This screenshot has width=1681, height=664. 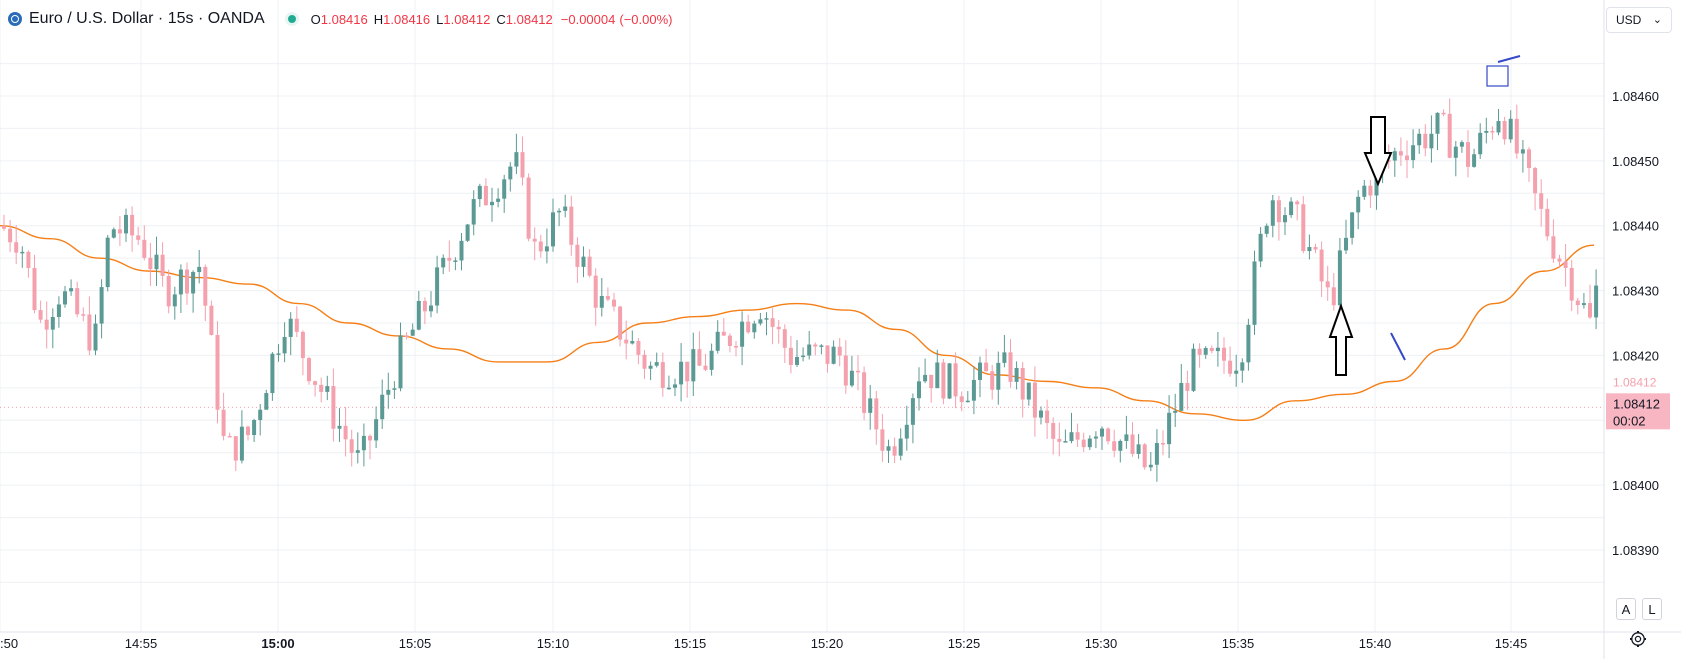 I want to click on time-label: 15:45, so click(x=1511, y=643).